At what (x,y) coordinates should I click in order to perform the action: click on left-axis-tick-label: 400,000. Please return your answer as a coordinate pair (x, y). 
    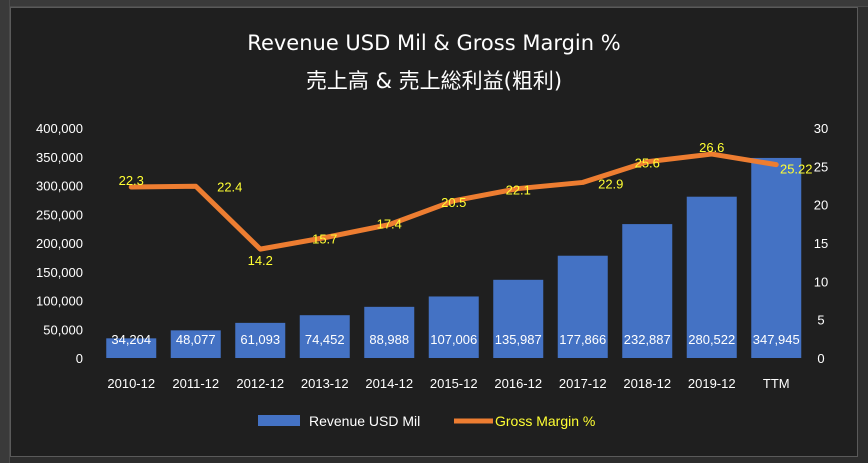
    Looking at the image, I should click on (59, 128).